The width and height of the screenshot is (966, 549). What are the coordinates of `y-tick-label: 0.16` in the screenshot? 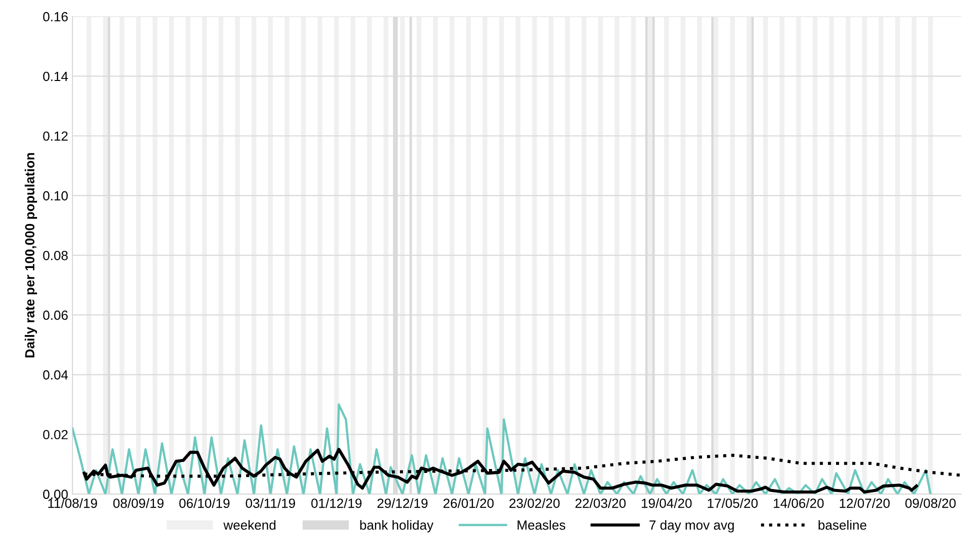 It's located at (55, 17).